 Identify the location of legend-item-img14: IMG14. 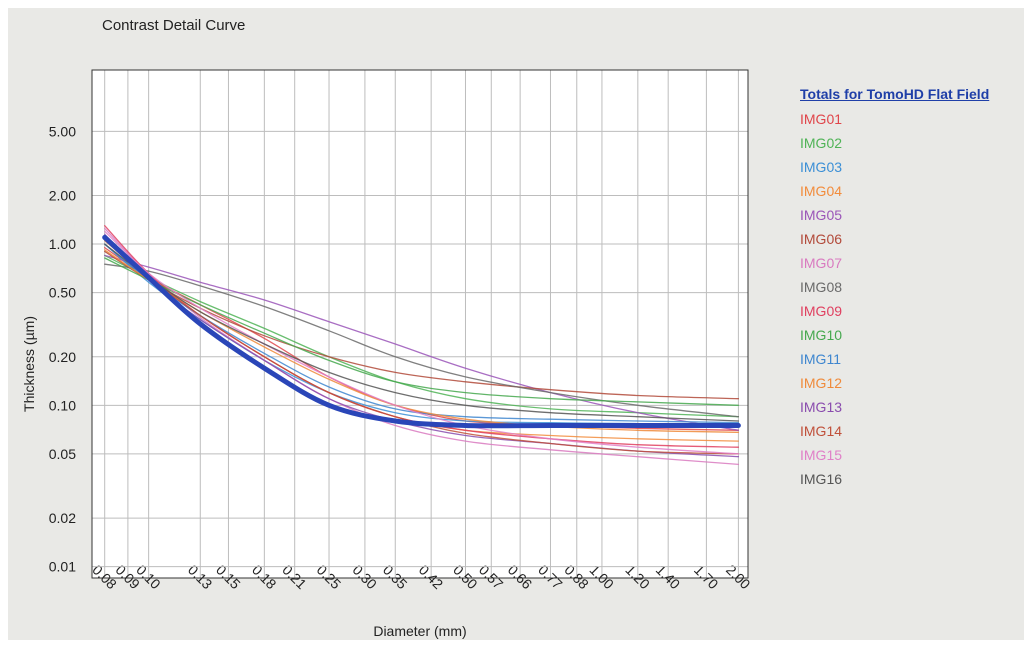
(821, 431).